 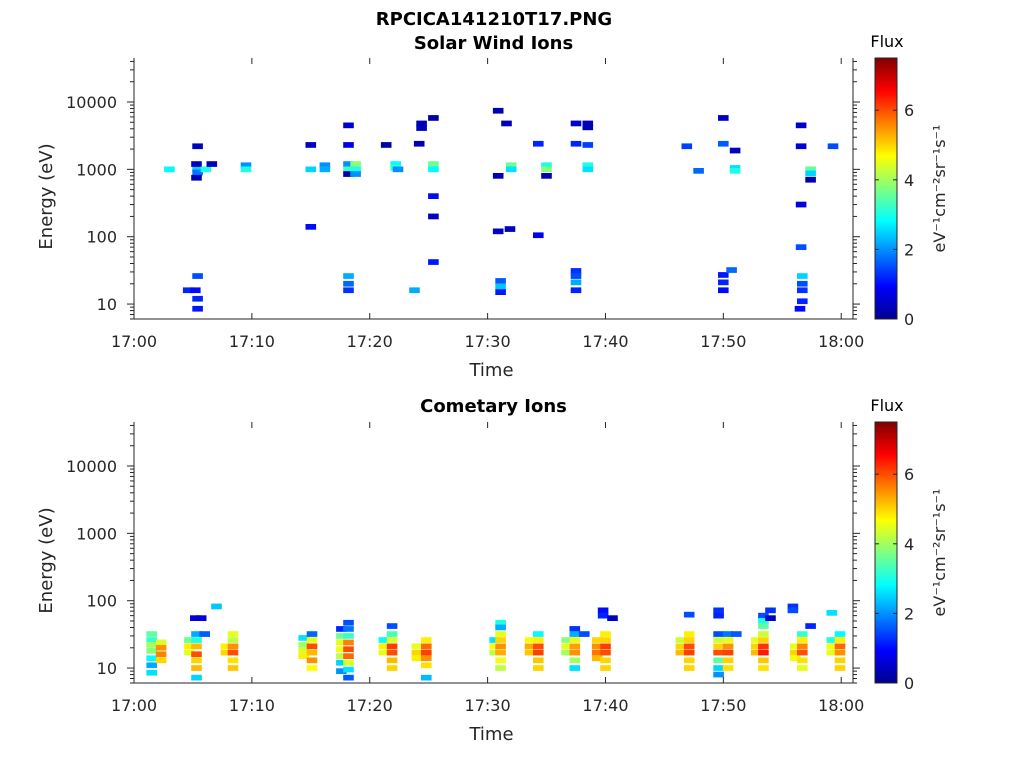 I want to click on x-tick-label: 17:50, so click(x=723, y=705).